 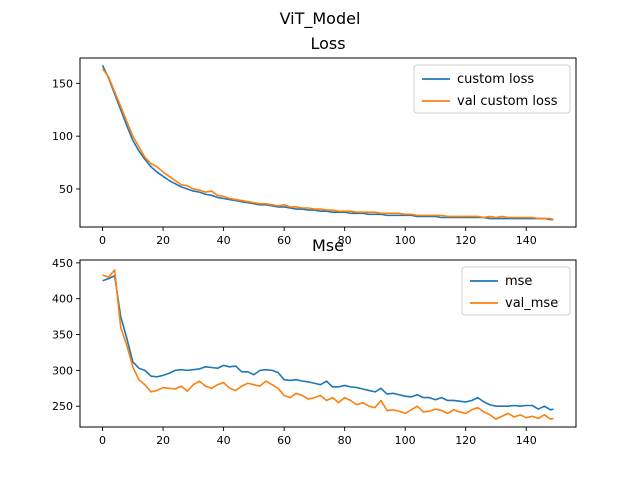 What do you see at coordinates (284, 240) in the screenshot?
I see `loss-xtick-label: 60` at bounding box center [284, 240].